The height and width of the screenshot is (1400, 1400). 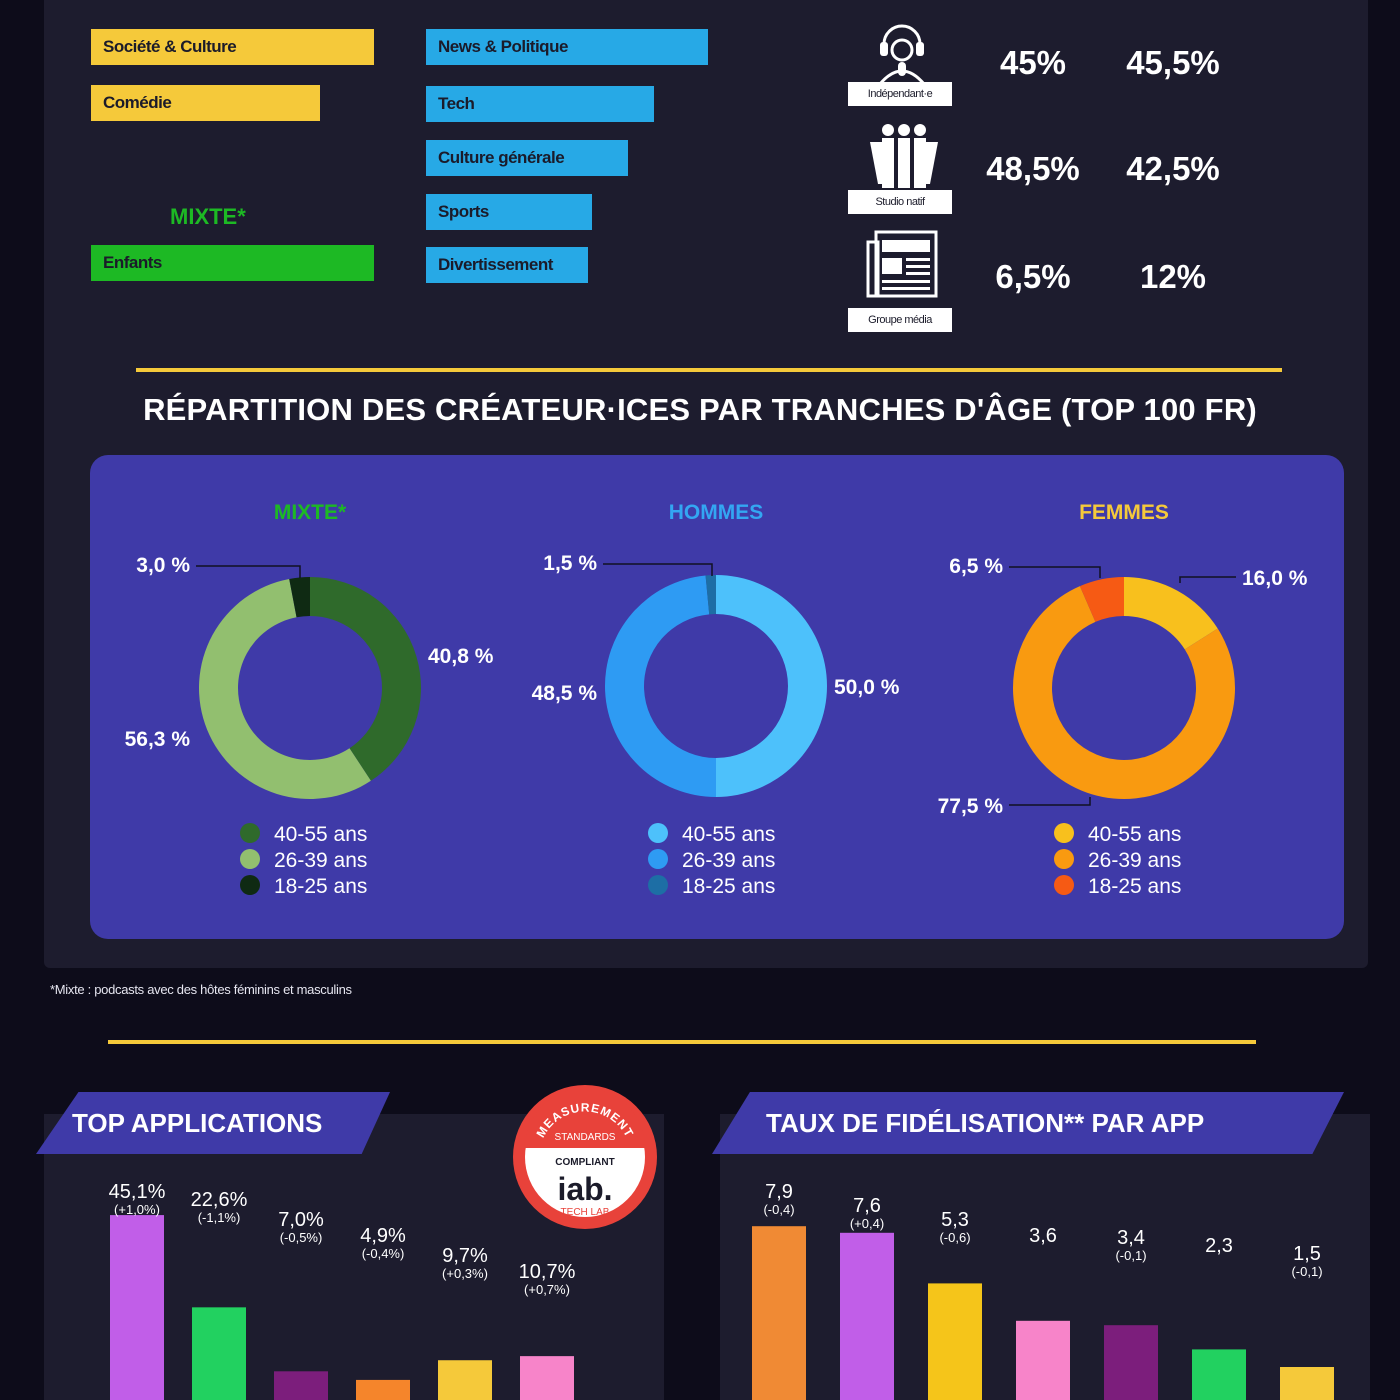 I want to click on genre-tag-enfants: Enfants, so click(x=232, y=263).